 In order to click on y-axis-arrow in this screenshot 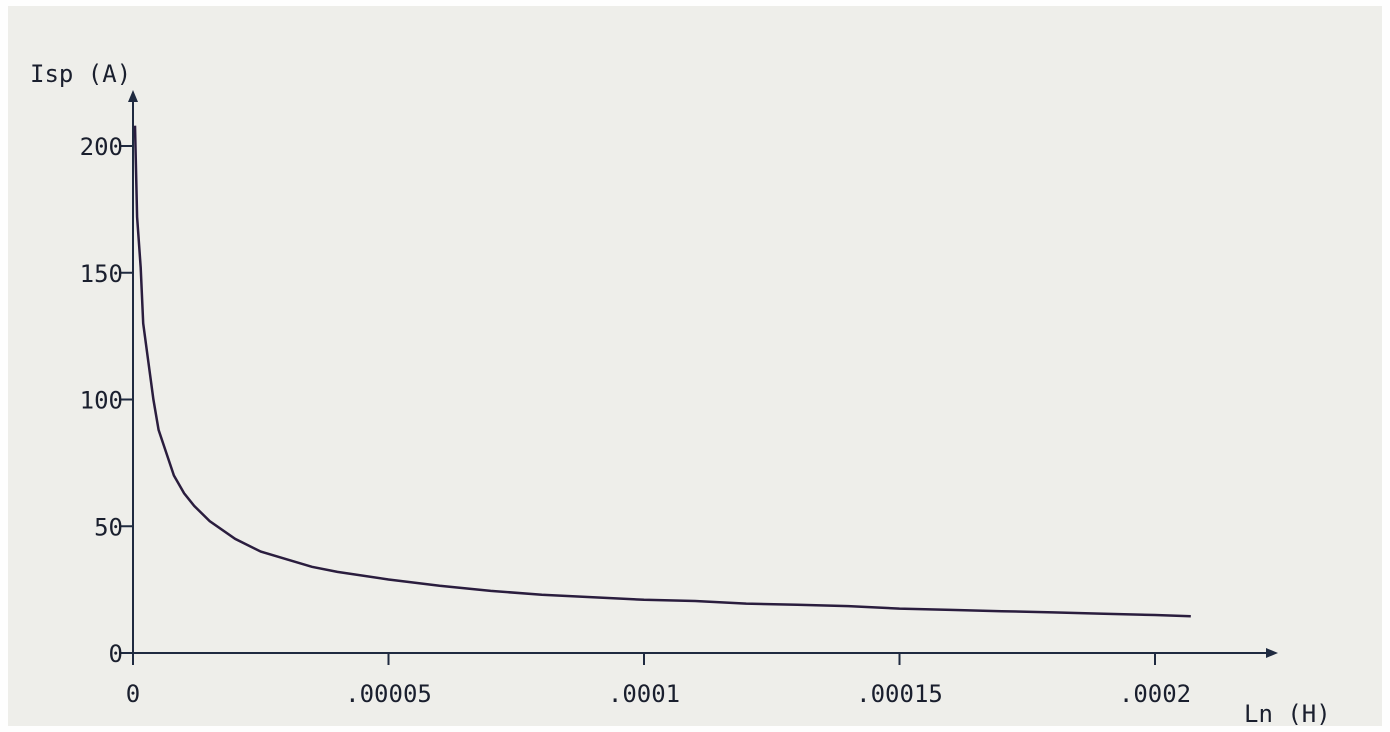, I will do `click(133, 96)`.